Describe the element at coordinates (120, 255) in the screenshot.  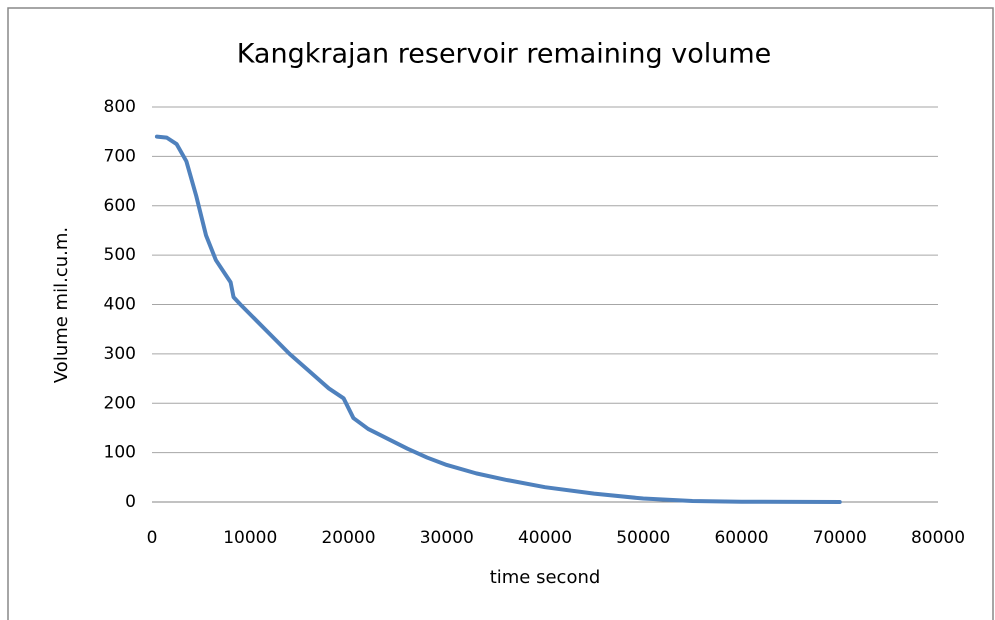
I see `y-tick-label: 500` at that location.